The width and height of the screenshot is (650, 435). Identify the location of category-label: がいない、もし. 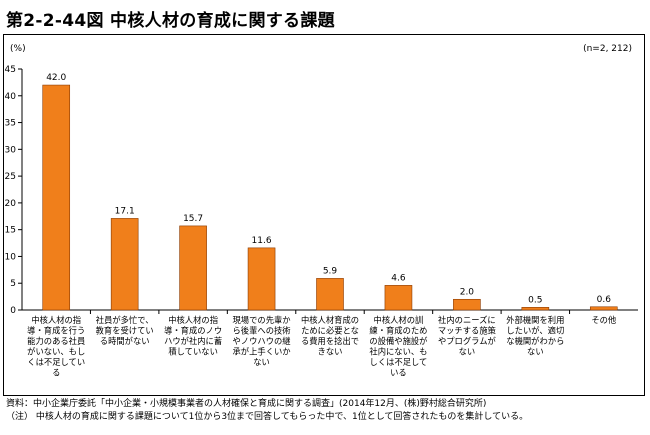
(56, 352).